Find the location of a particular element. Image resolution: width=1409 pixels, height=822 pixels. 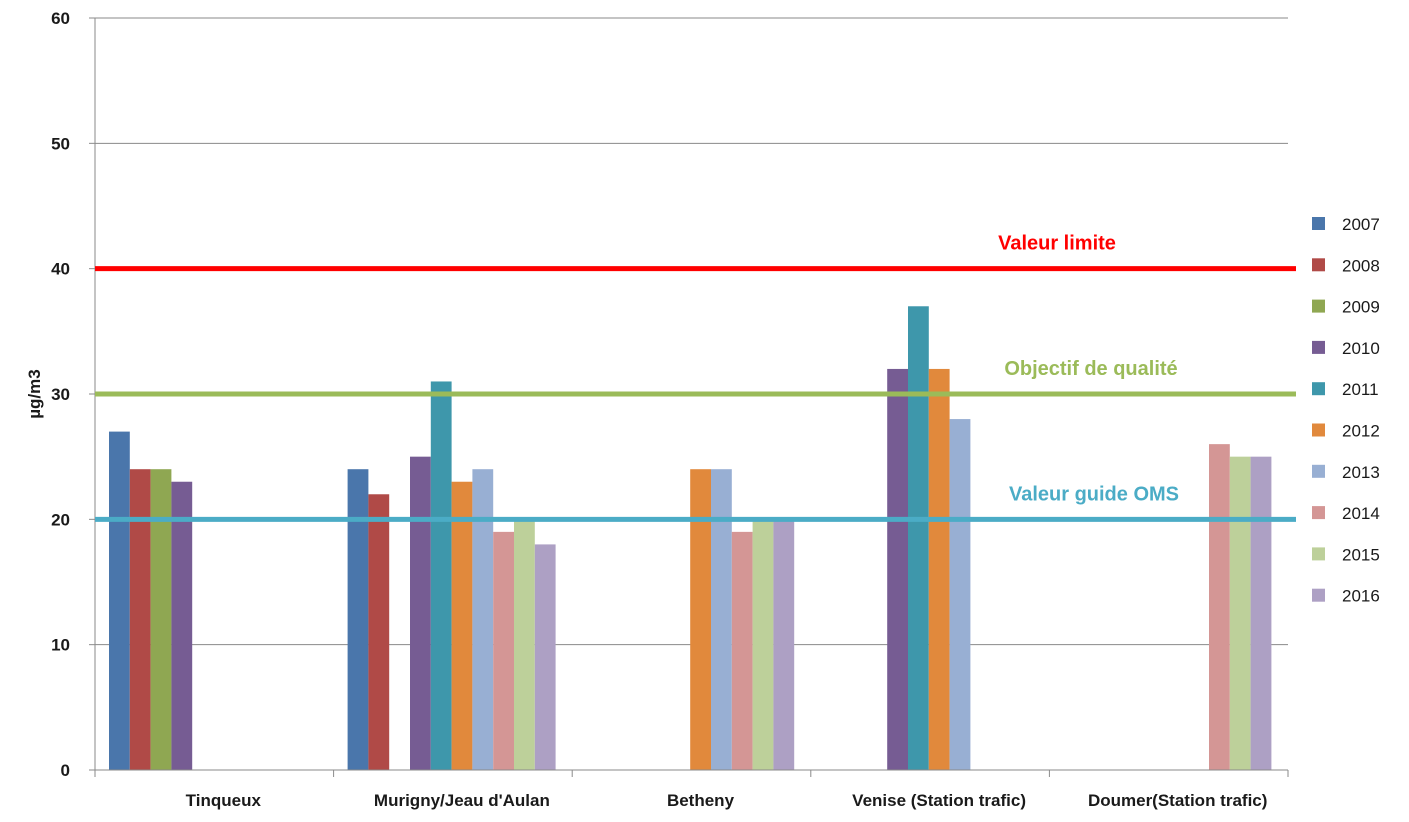

y-tick-label: 60 is located at coordinates (60, 18).